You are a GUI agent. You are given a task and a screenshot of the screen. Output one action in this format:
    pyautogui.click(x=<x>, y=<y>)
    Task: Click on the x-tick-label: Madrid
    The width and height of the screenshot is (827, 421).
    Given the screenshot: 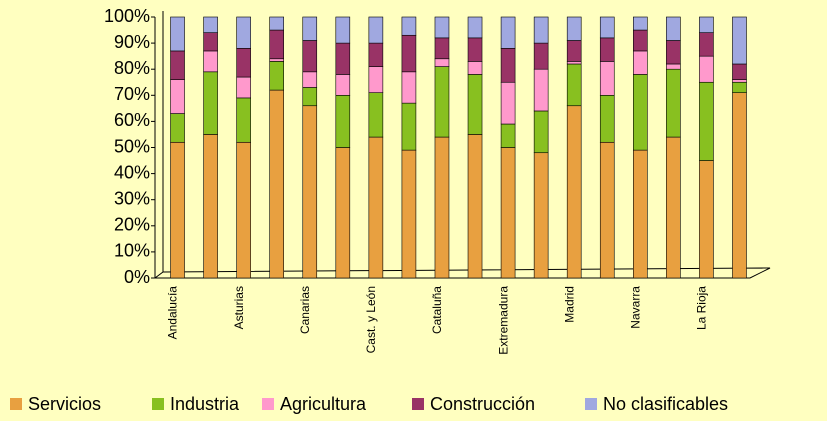 What is the action you would take?
    pyautogui.click(x=569, y=304)
    